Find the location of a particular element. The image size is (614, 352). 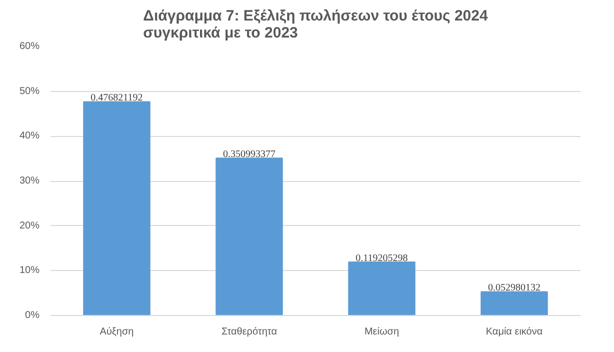

y-tick-label: 50% is located at coordinates (29, 91).